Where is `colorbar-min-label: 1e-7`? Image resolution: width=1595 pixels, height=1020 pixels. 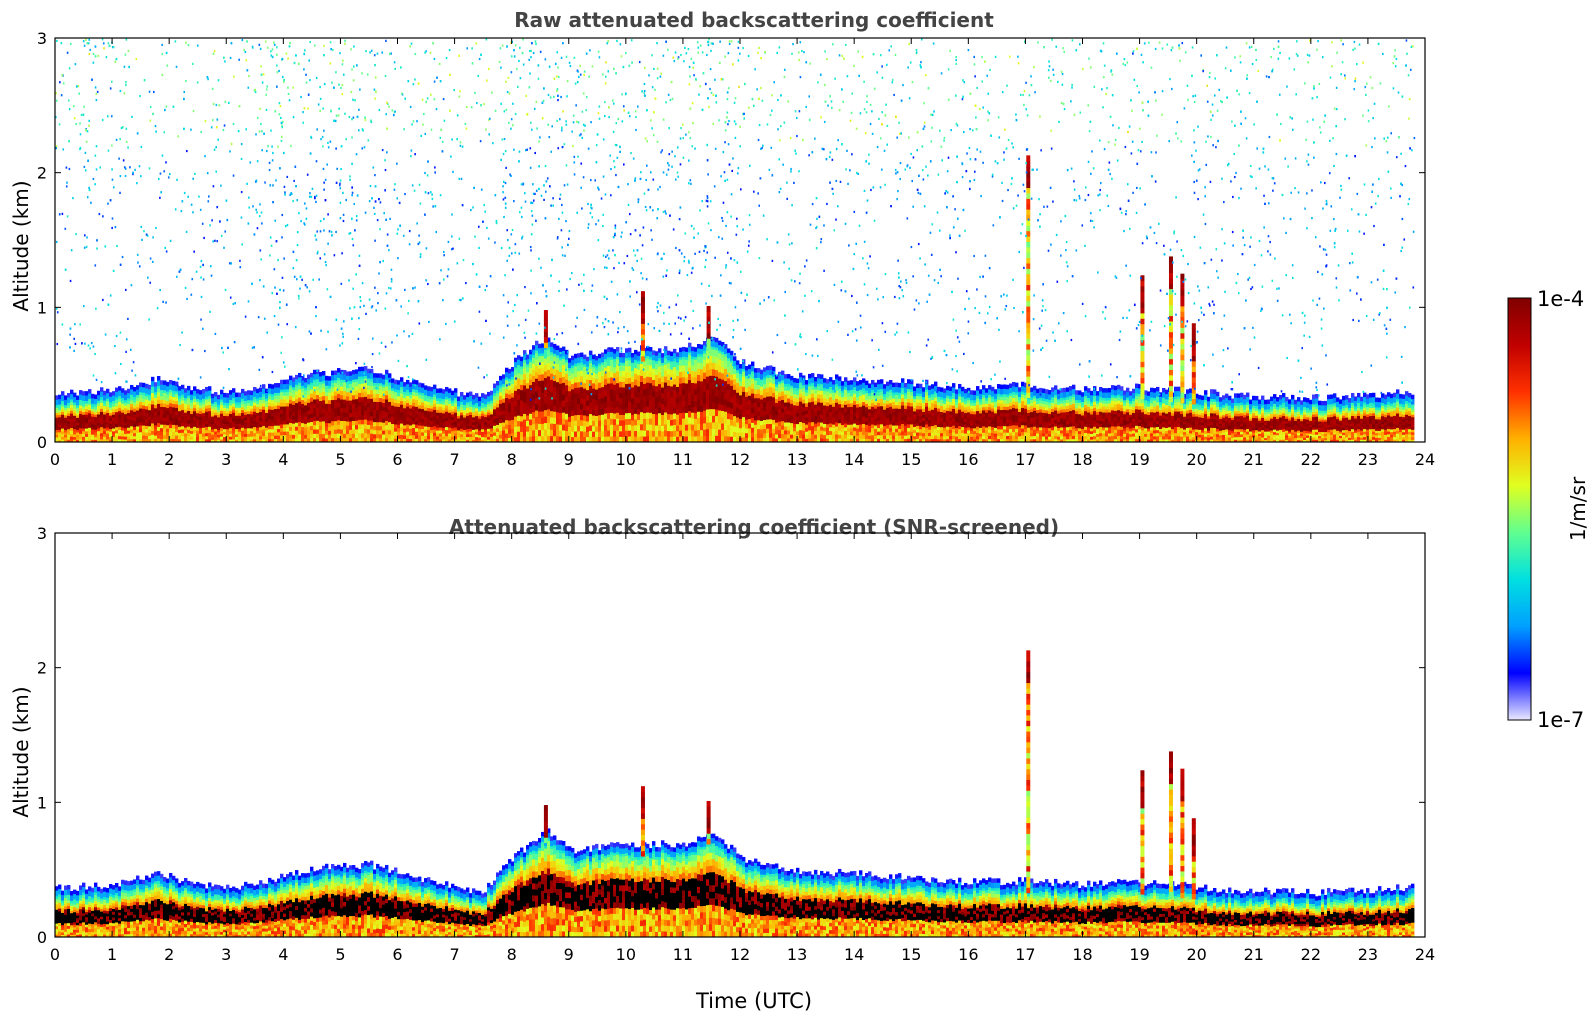
colorbar-min-label: 1e-7 is located at coordinates (1560, 720).